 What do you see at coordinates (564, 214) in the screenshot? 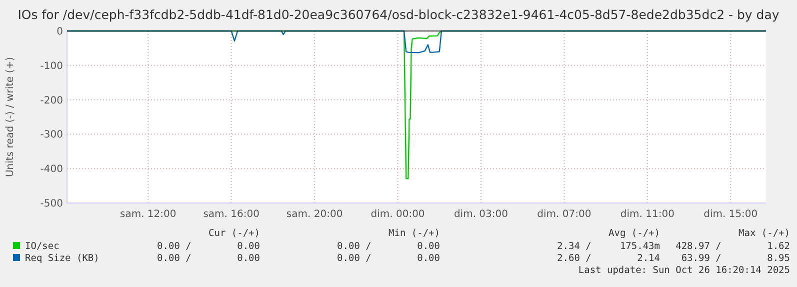
I see `x-tick-label: dim. 07:00` at bounding box center [564, 214].